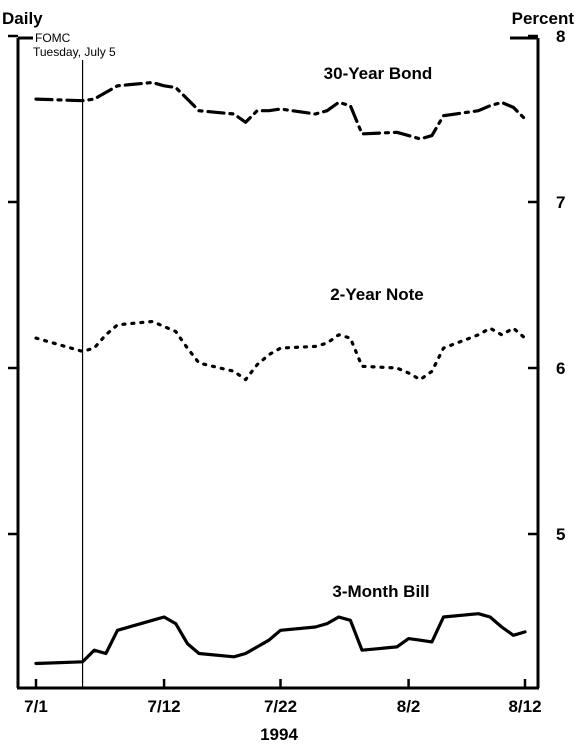 This screenshot has width=585, height=749. What do you see at coordinates (22, 18) in the screenshot?
I see `top-left-label: Daily` at bounding box center [22, 18].